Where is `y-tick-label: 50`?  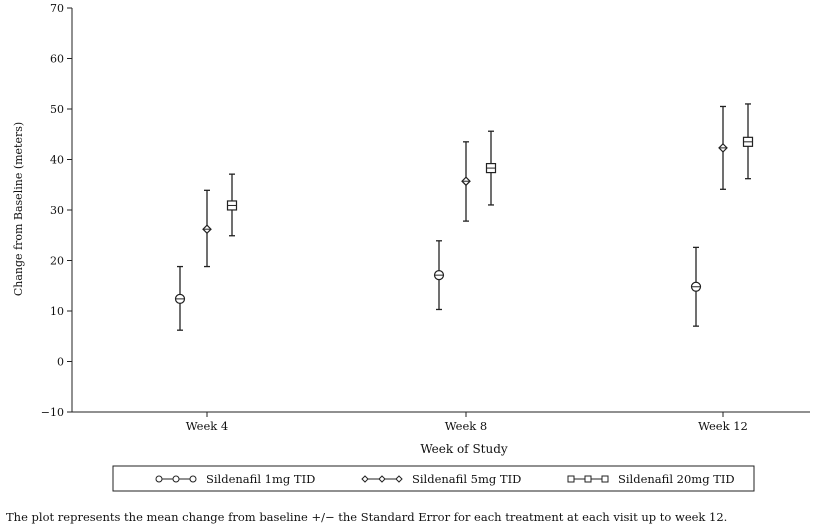
y-tick-label: 50 is located at coordinates (57, 109).